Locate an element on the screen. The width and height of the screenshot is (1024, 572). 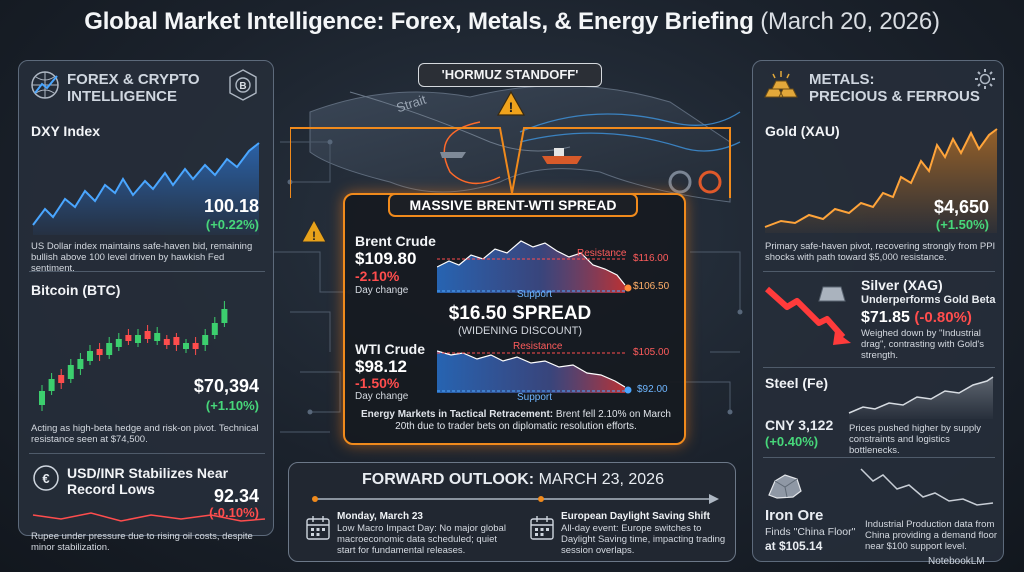
steel-line-chart is located at coordinates (921, 397).